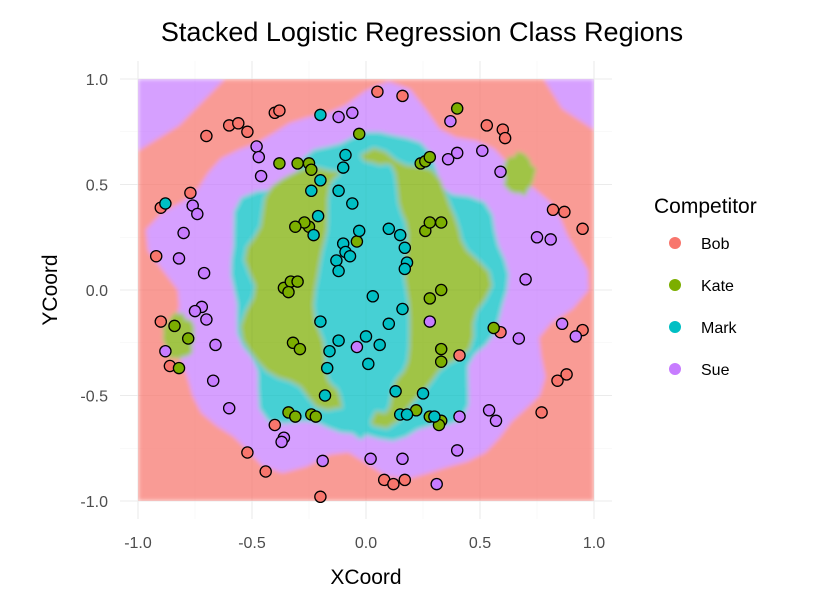 This screenshot has width=815, height=593. Describe the element at coordinates (97, 291) in the screenshot. I see `y-tick-label-2: 0.0` at that location.